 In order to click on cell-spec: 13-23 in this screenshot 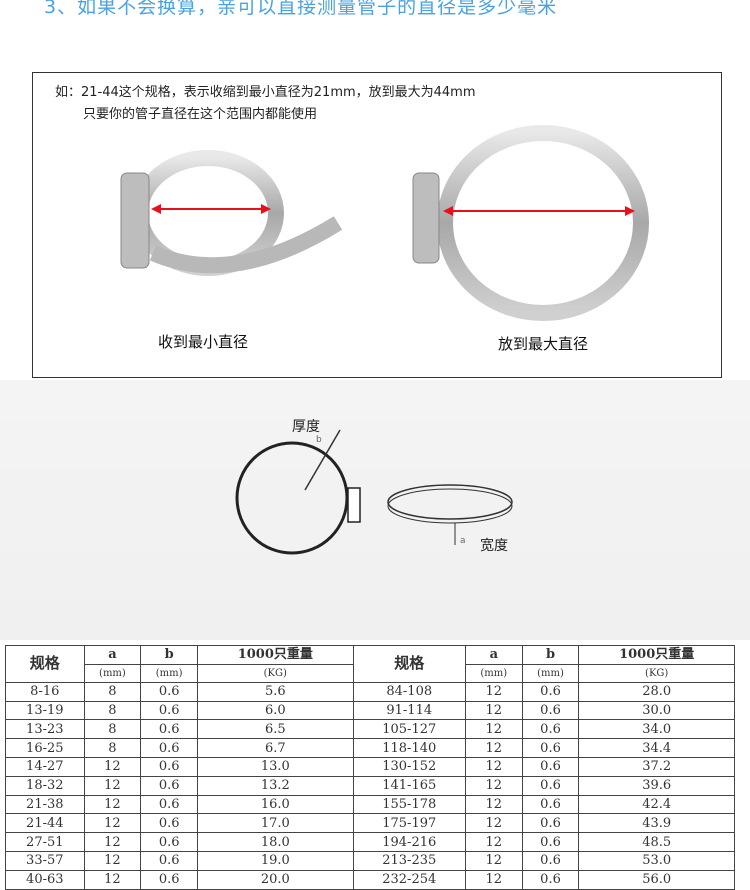, I will do `click(45, 729)`.